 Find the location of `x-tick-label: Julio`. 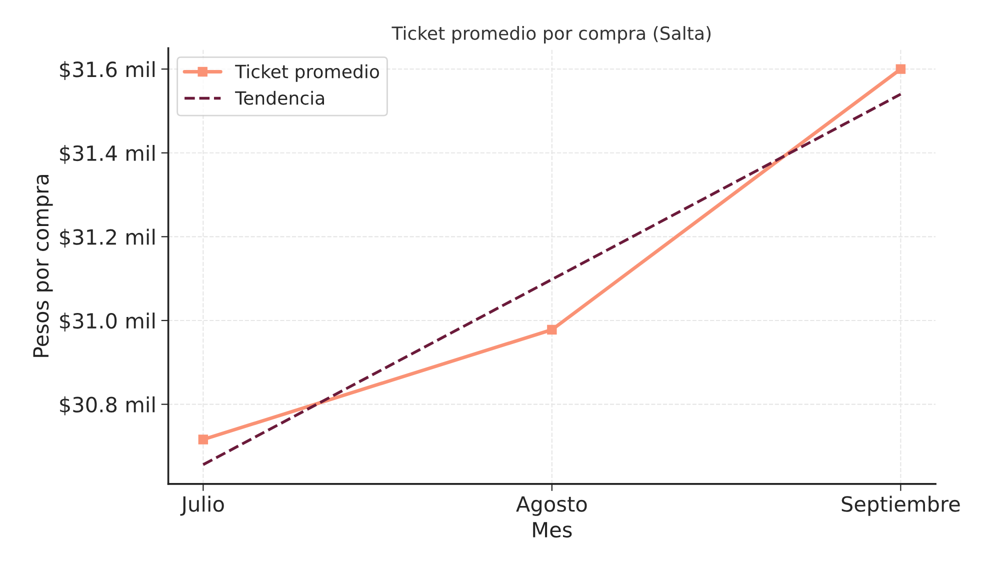

x-tick-label: Julio is located at coordinates (202, 506).